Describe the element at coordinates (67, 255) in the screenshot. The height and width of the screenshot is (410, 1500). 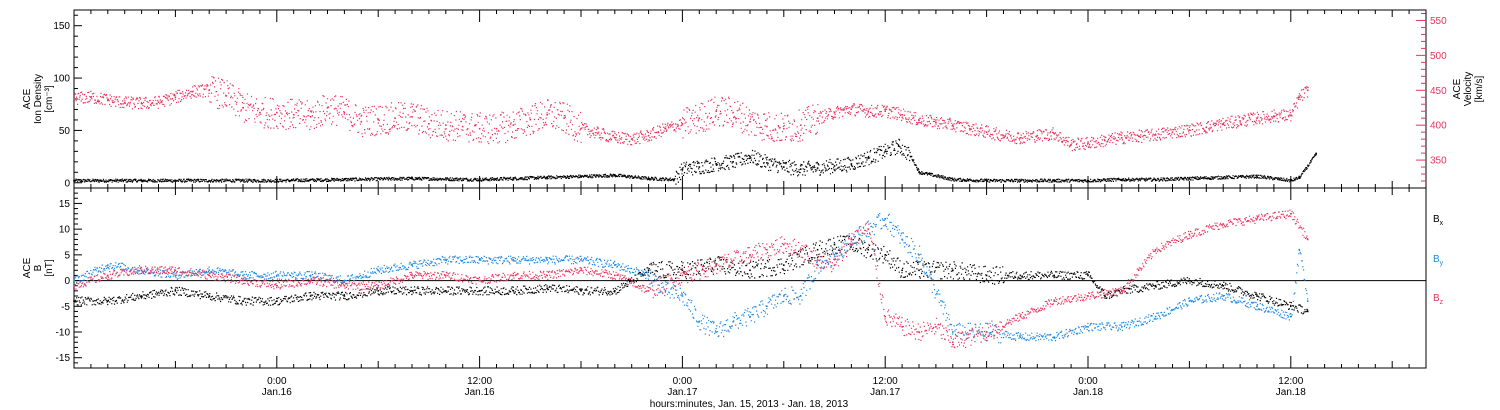
I see `b-tick-label: 5` at that location.